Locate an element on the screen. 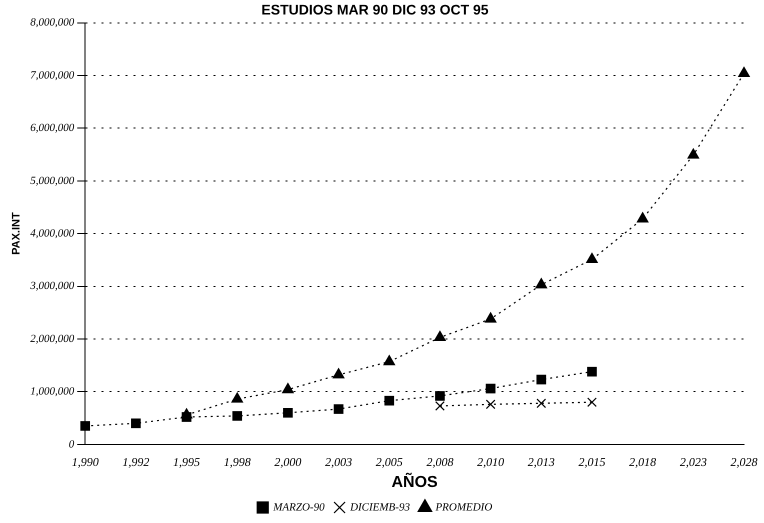  x-tick-label: 1,990 is located at coordinates (85, 461).